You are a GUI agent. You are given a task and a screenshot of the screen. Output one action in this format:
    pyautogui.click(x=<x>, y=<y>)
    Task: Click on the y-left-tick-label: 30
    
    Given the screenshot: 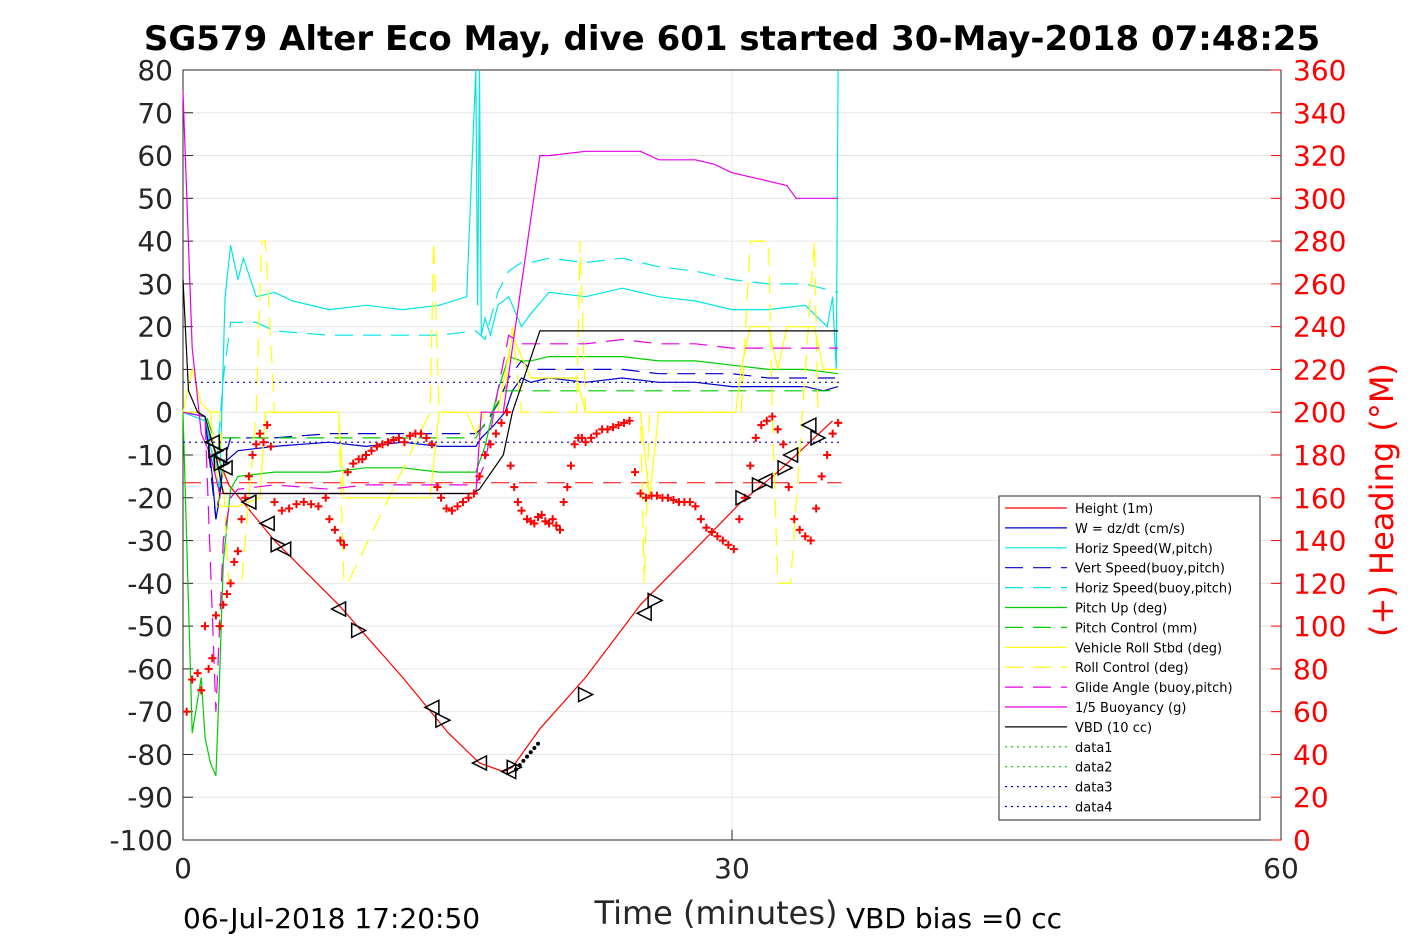 What is the action you would take?
    pyautogui.click(x=155, y=284)
    